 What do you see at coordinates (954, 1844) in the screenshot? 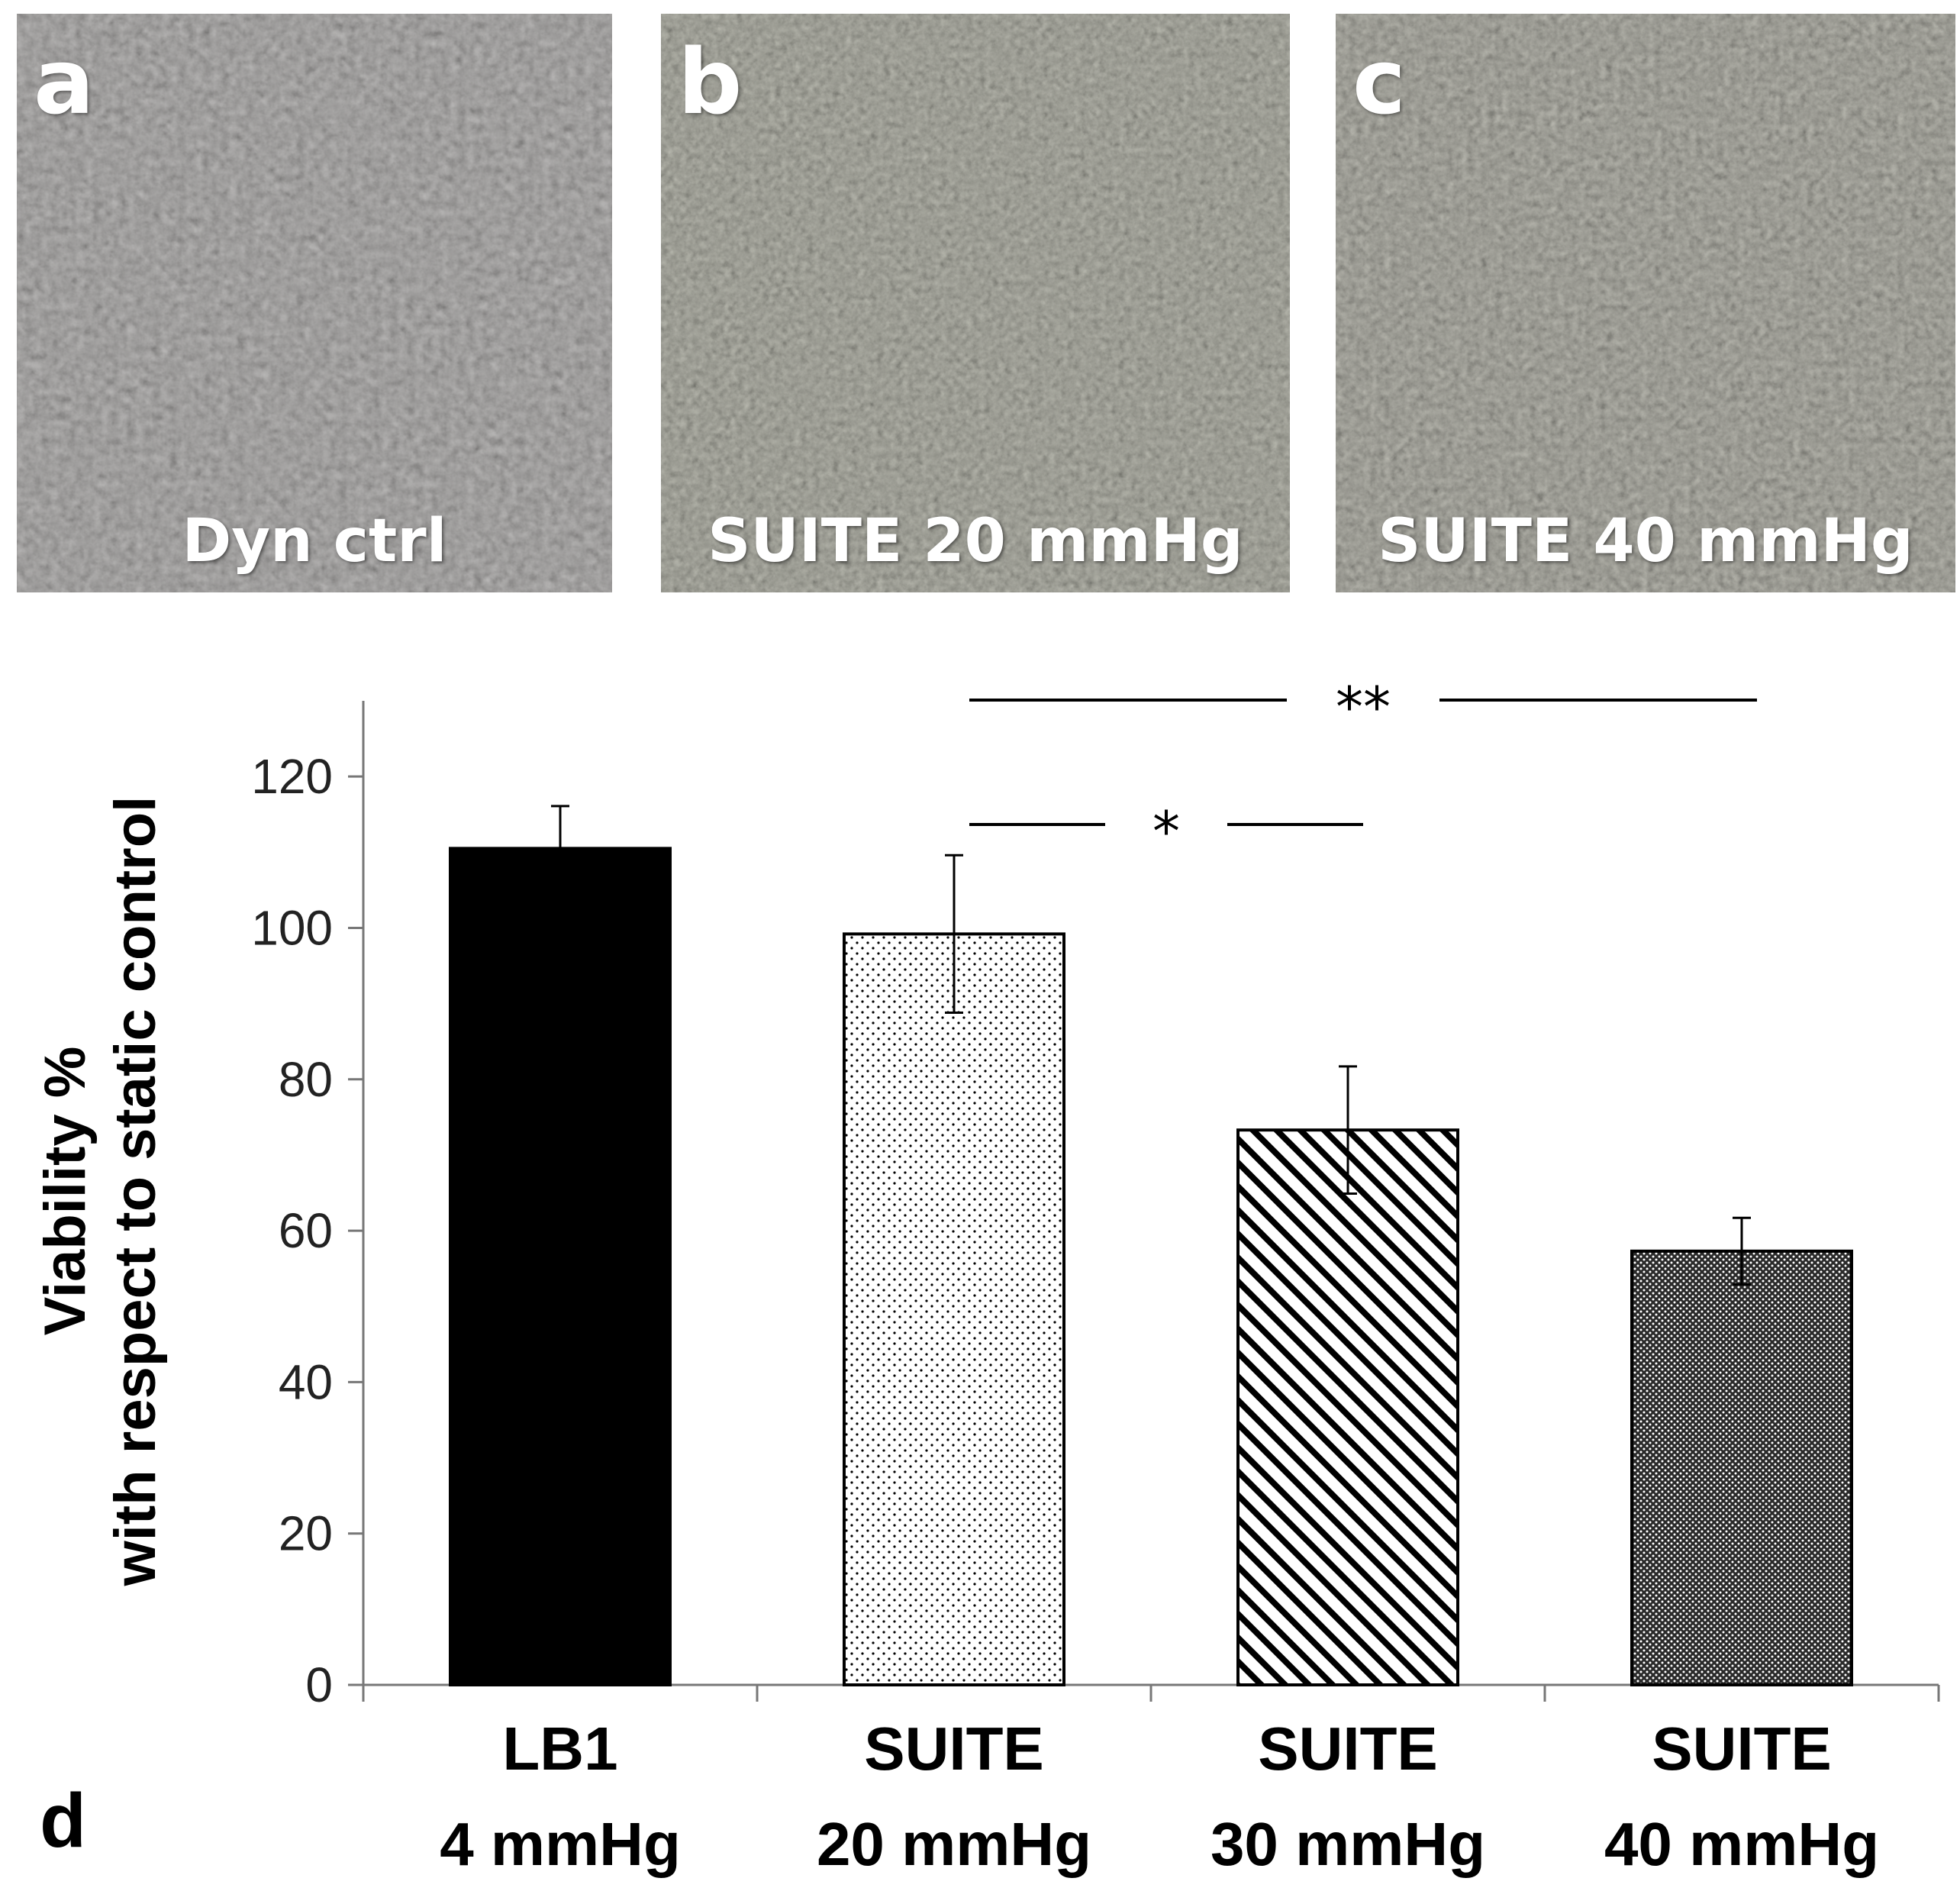
I see `x-category-label: 20 mmHg` at bounding box center [954, 1844].